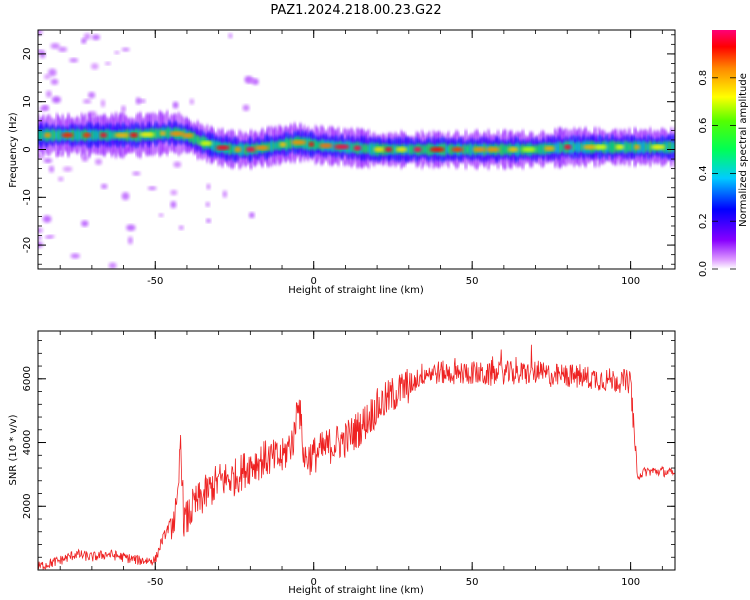 The height and width of the screenshot is (600, 750). Describe the element at coordinates (703, 221) in the screenshot. I see `colorbar-tick-label: 0.2` at that location.